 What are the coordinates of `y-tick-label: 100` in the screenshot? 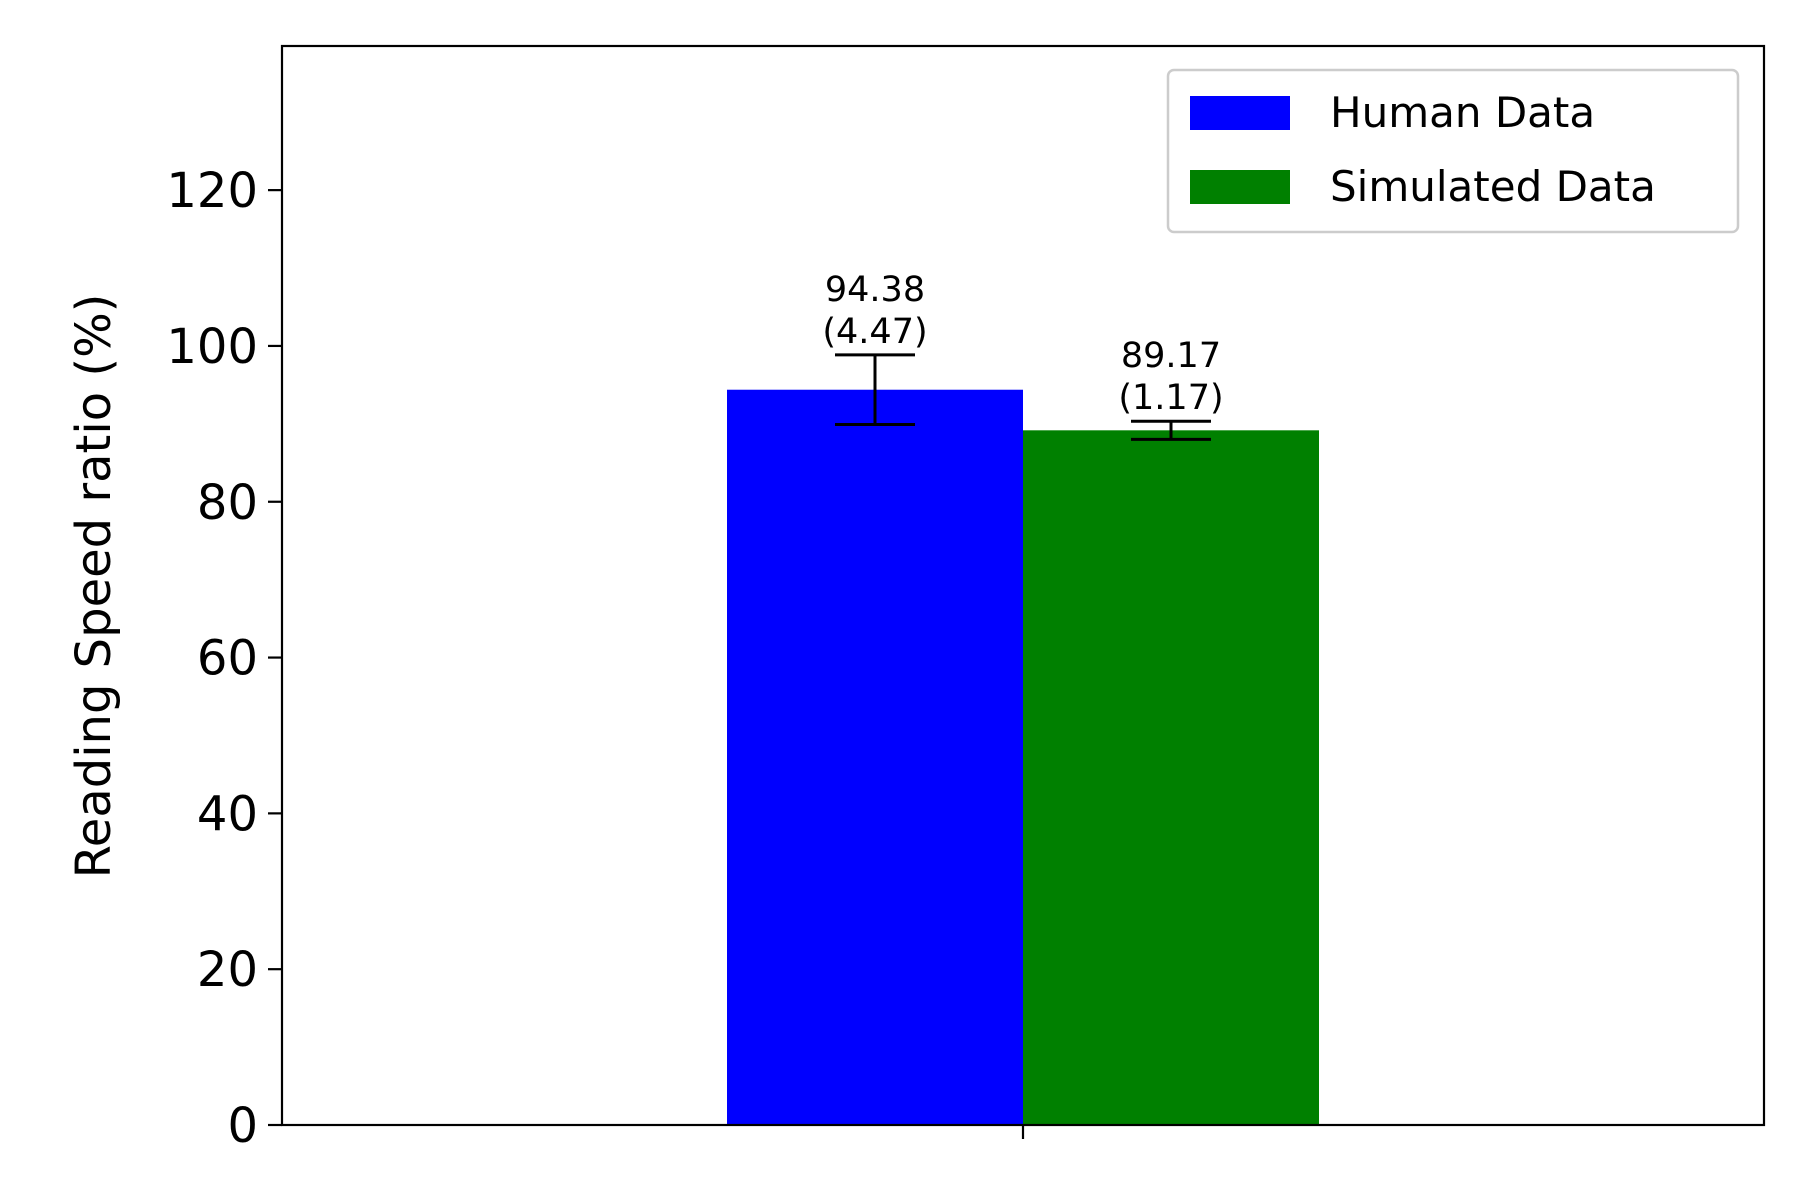 It's located at (212, 347).